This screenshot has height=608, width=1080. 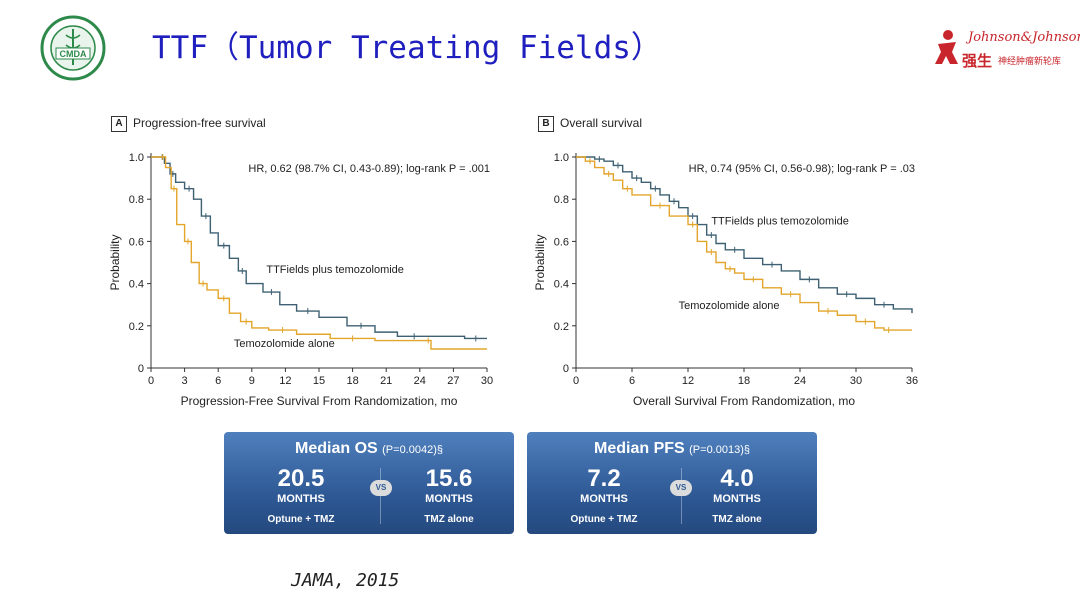 What do you see at coordinates (301, 499) in the screenshot?
I see `median-os-left-unit: MONTHS` at bounding box center [301, 499].